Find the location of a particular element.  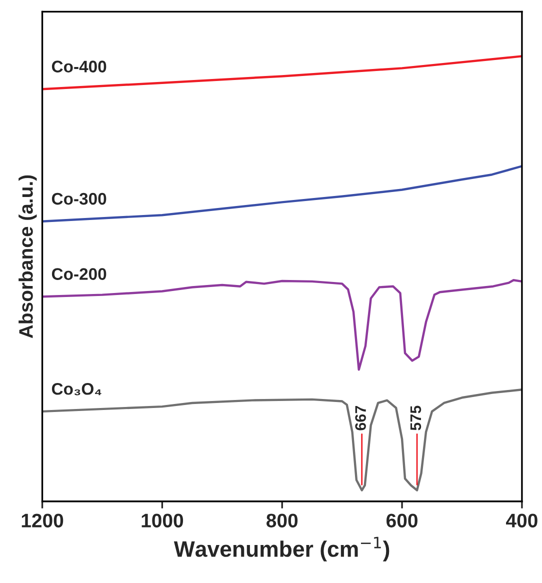

x-tick-label: 400 is located at coordinates (522, 521).